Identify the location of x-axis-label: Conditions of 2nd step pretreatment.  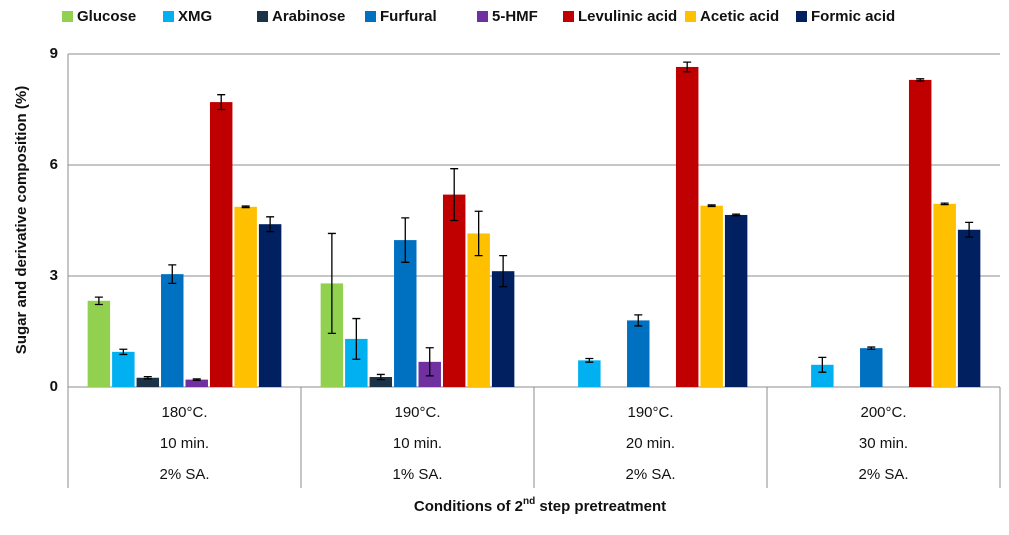
(540, 505).